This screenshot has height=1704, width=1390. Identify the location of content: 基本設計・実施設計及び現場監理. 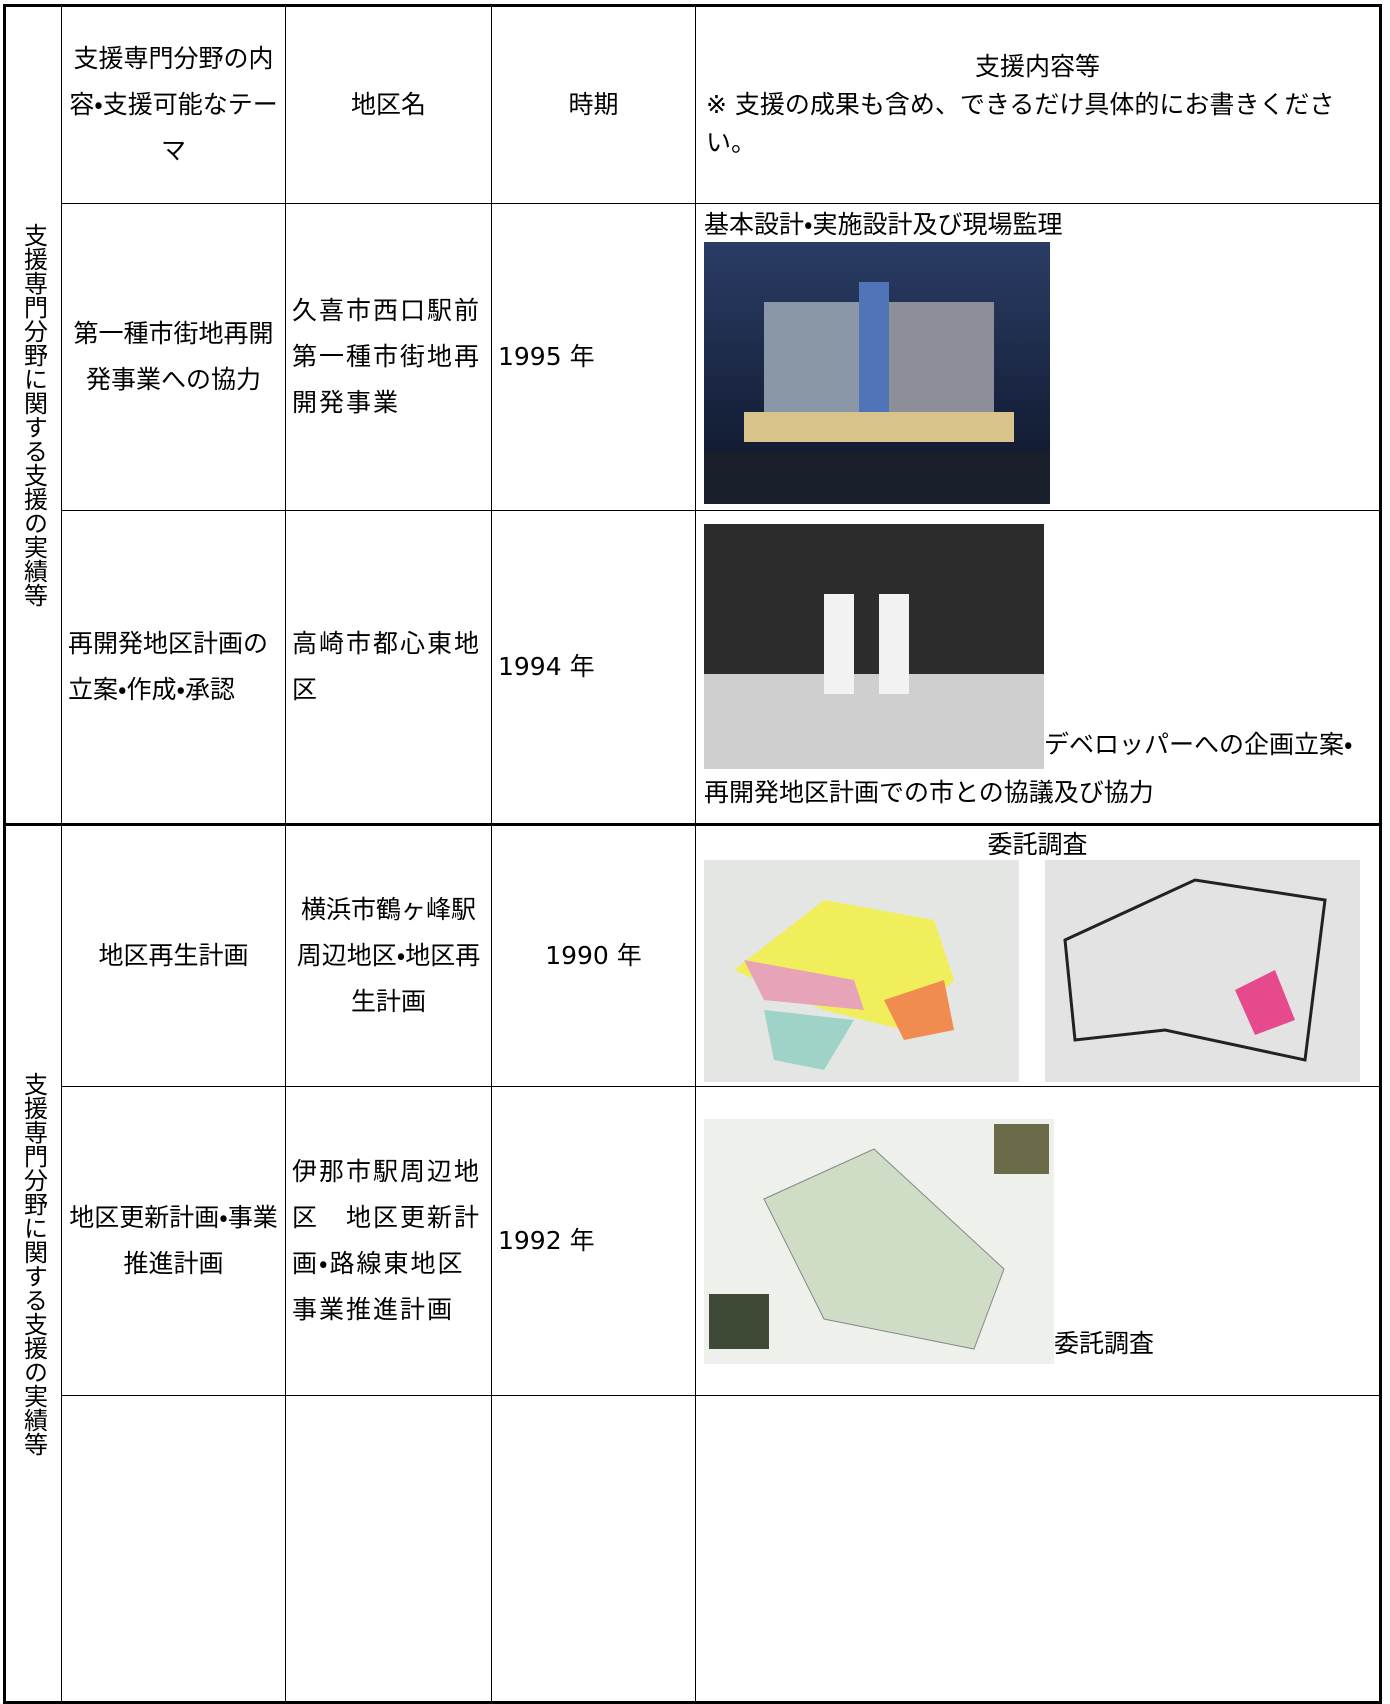
(1038, 357).